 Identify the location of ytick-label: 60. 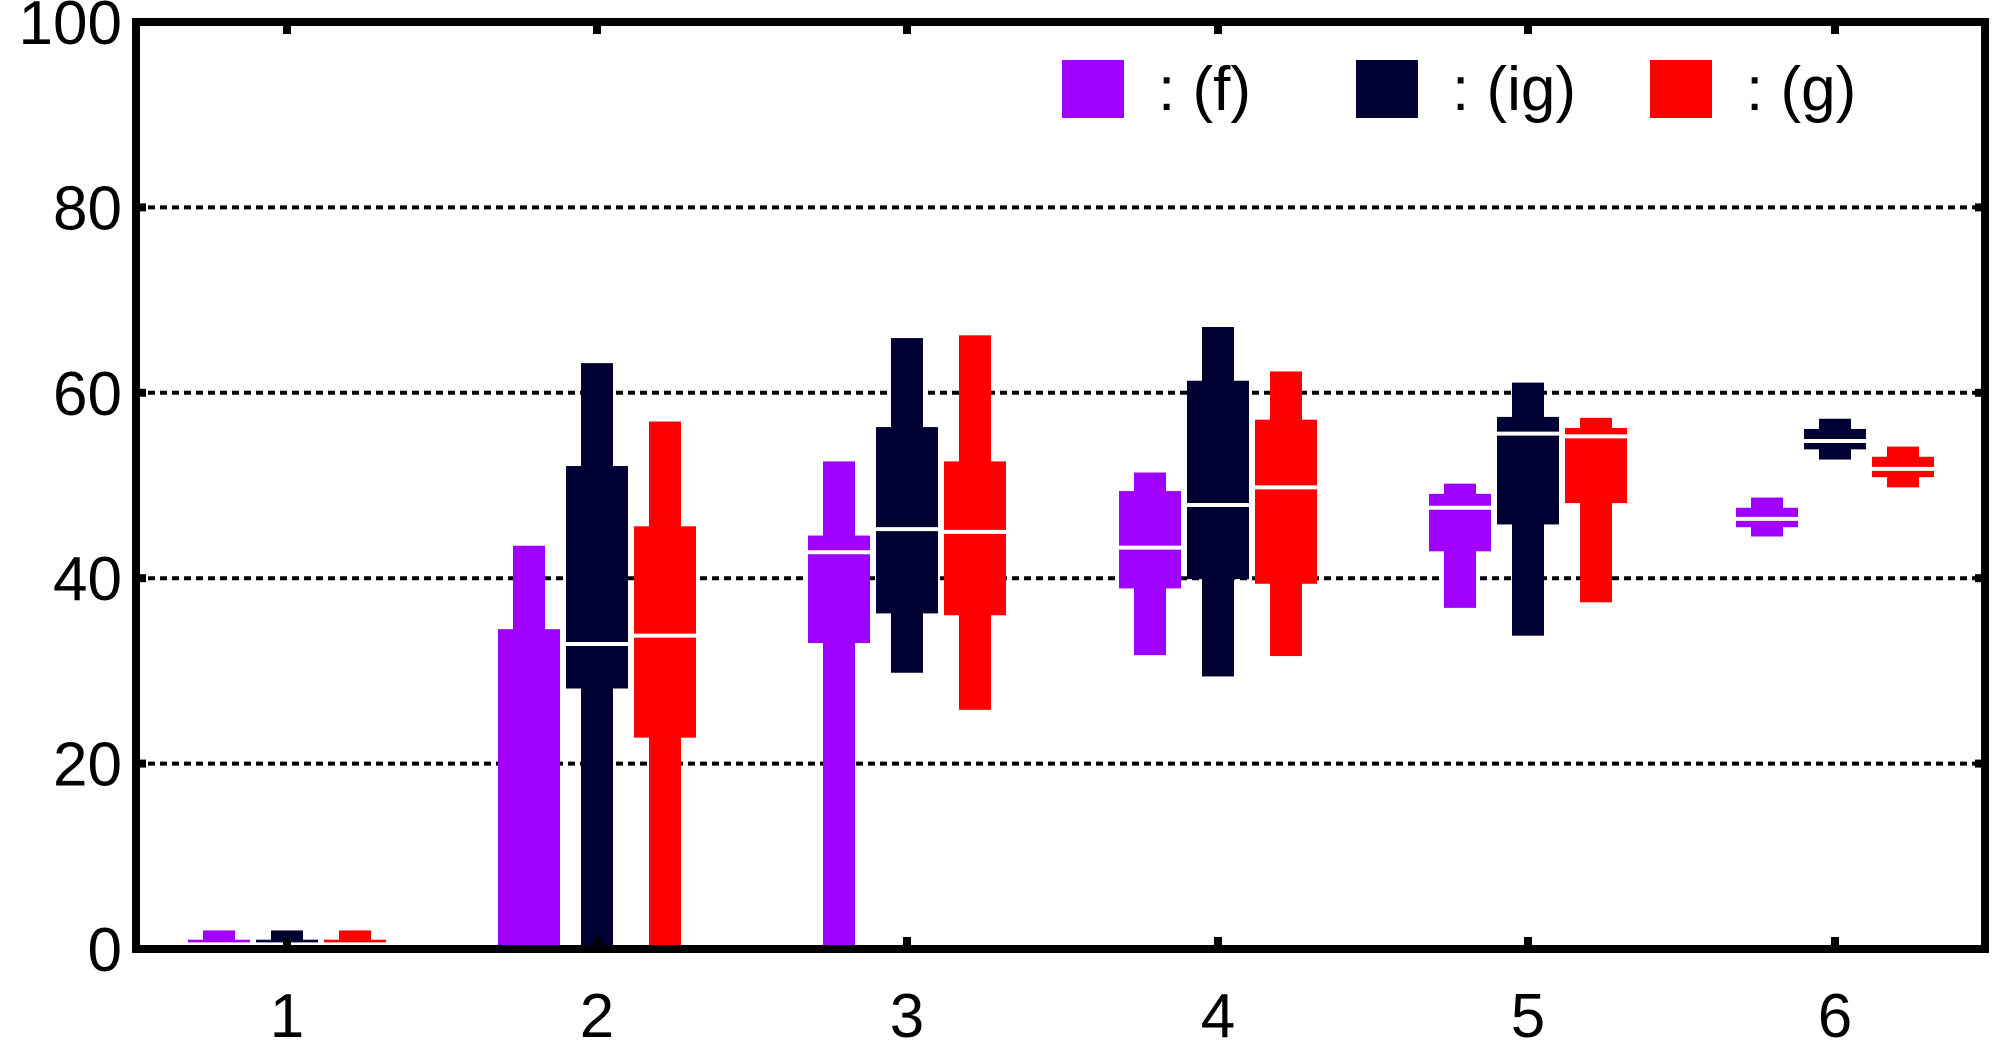
(87, 394).